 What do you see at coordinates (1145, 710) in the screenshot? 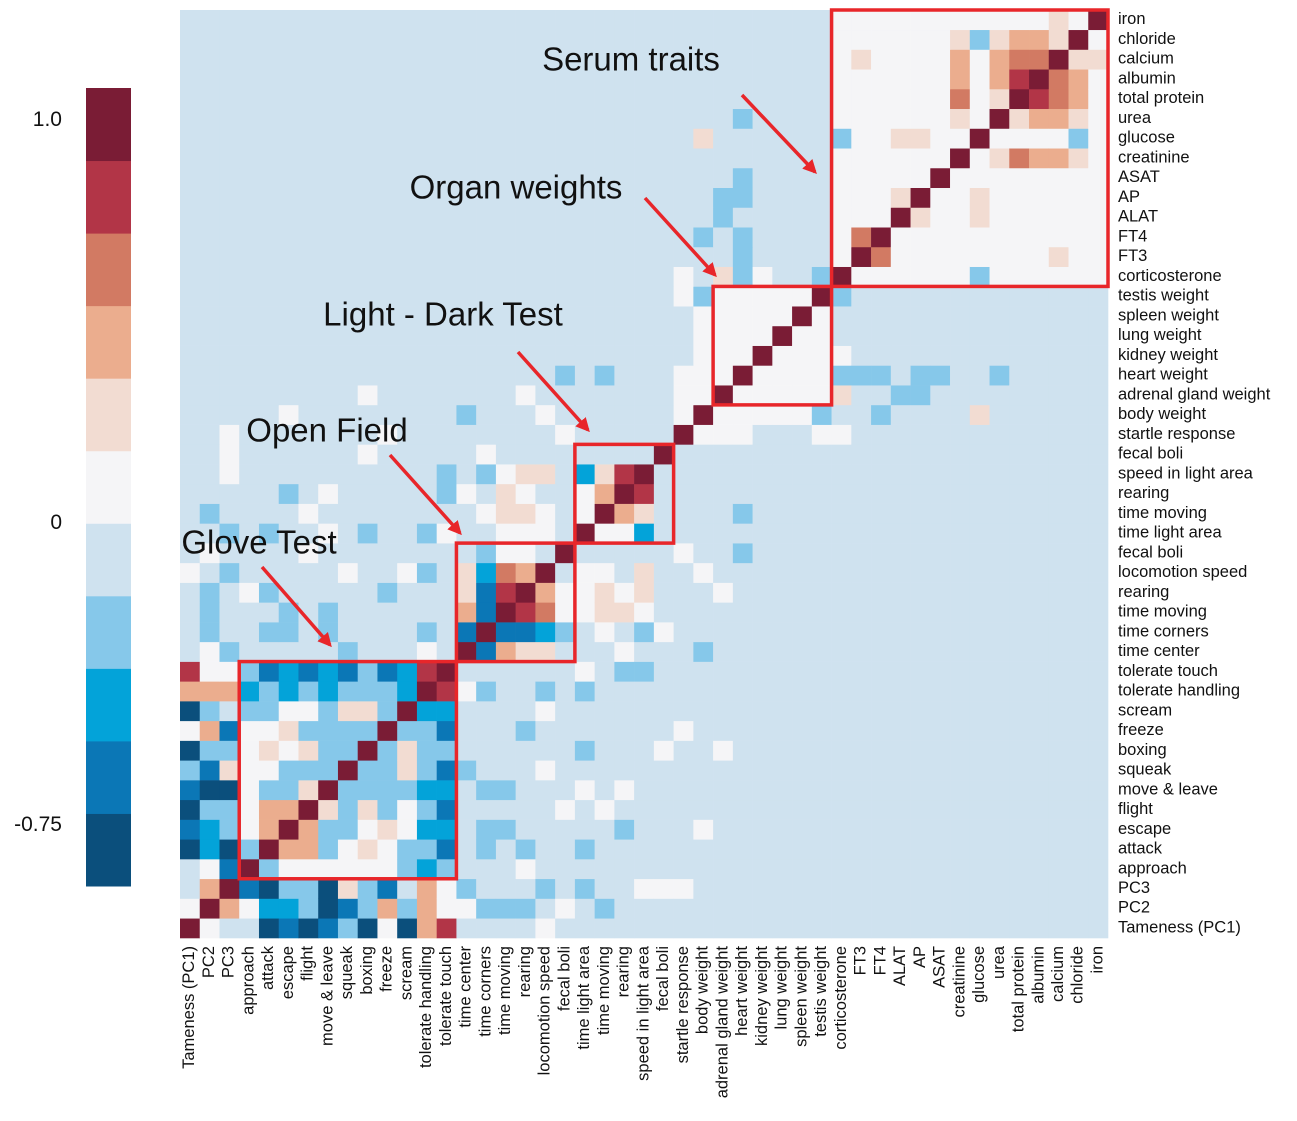
I see `y-tick-label: scream` at bounding box center [1145, 710].